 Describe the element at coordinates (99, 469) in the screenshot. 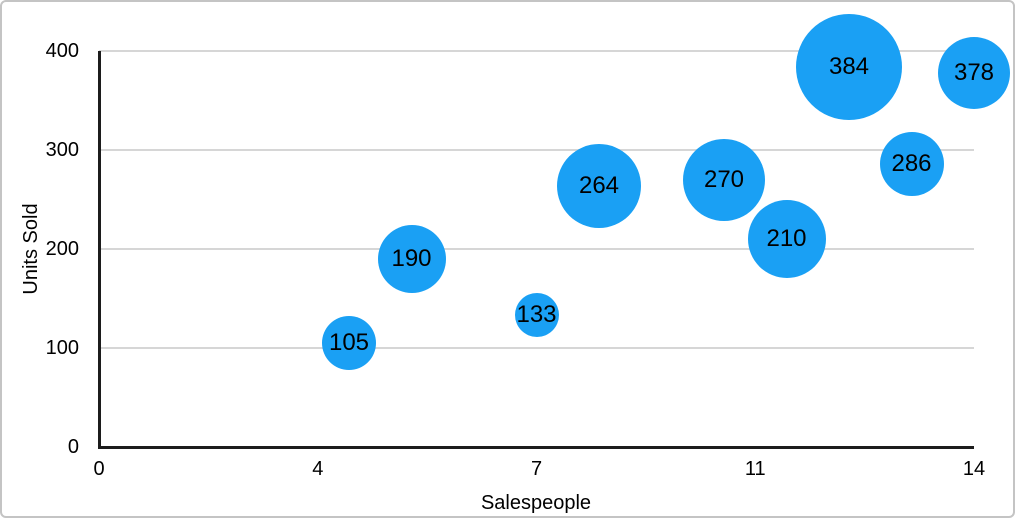

I see `x-tick-label-0: 0` at that location.